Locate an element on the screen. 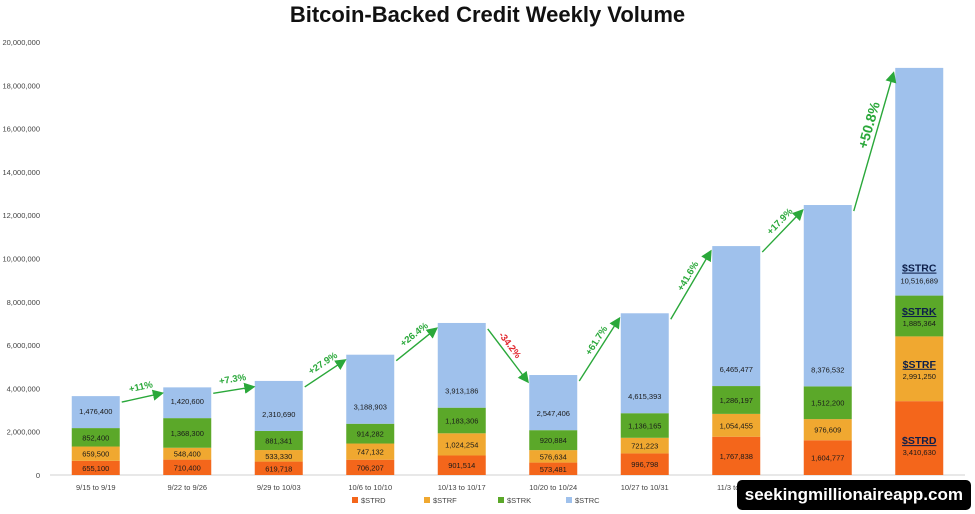 This screenshot has height=514, width=975. data-label-strd: 706,207 is located at coordinates (370, 467).